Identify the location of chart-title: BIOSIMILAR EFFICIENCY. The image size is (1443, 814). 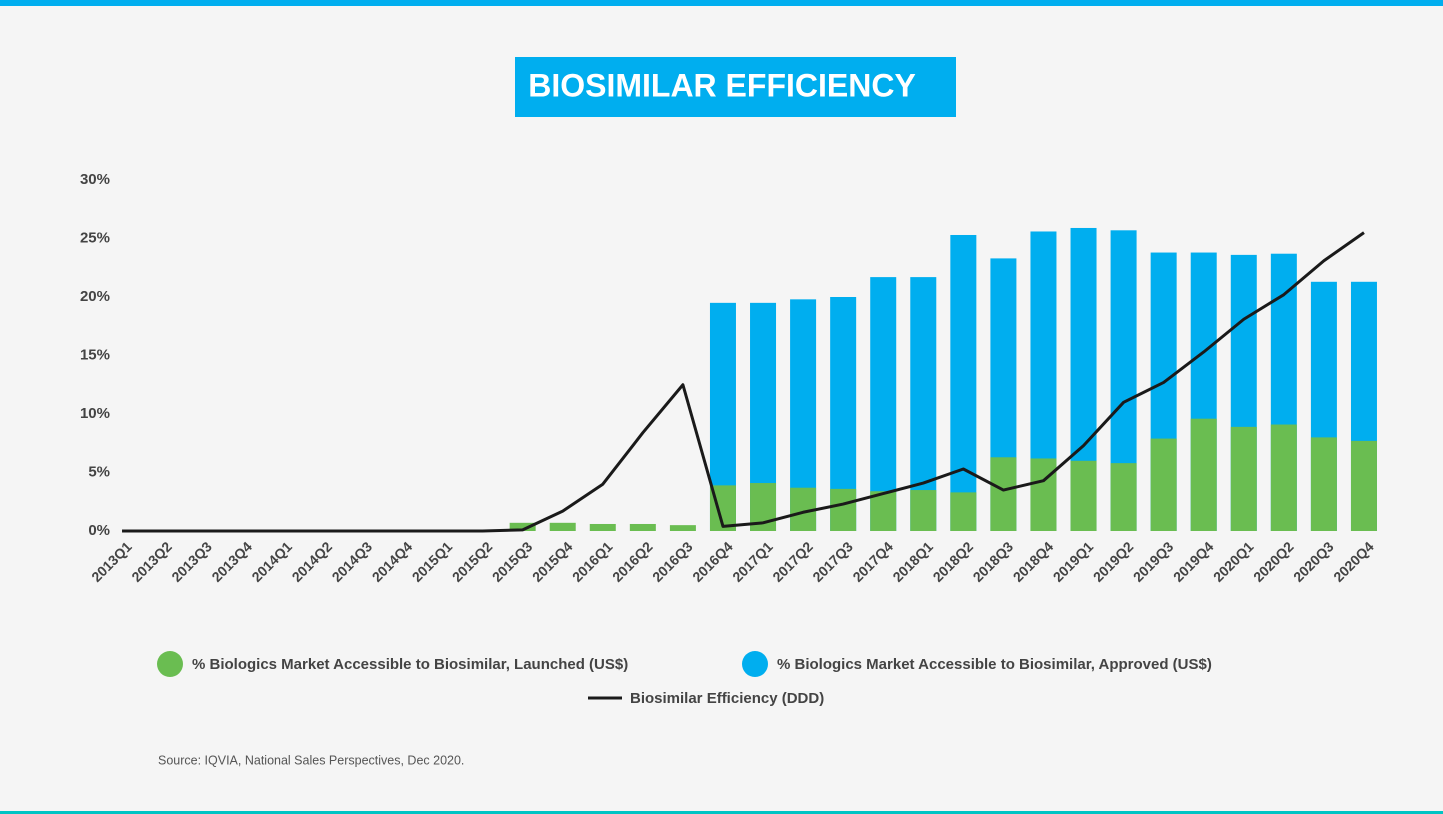
(722, 85).